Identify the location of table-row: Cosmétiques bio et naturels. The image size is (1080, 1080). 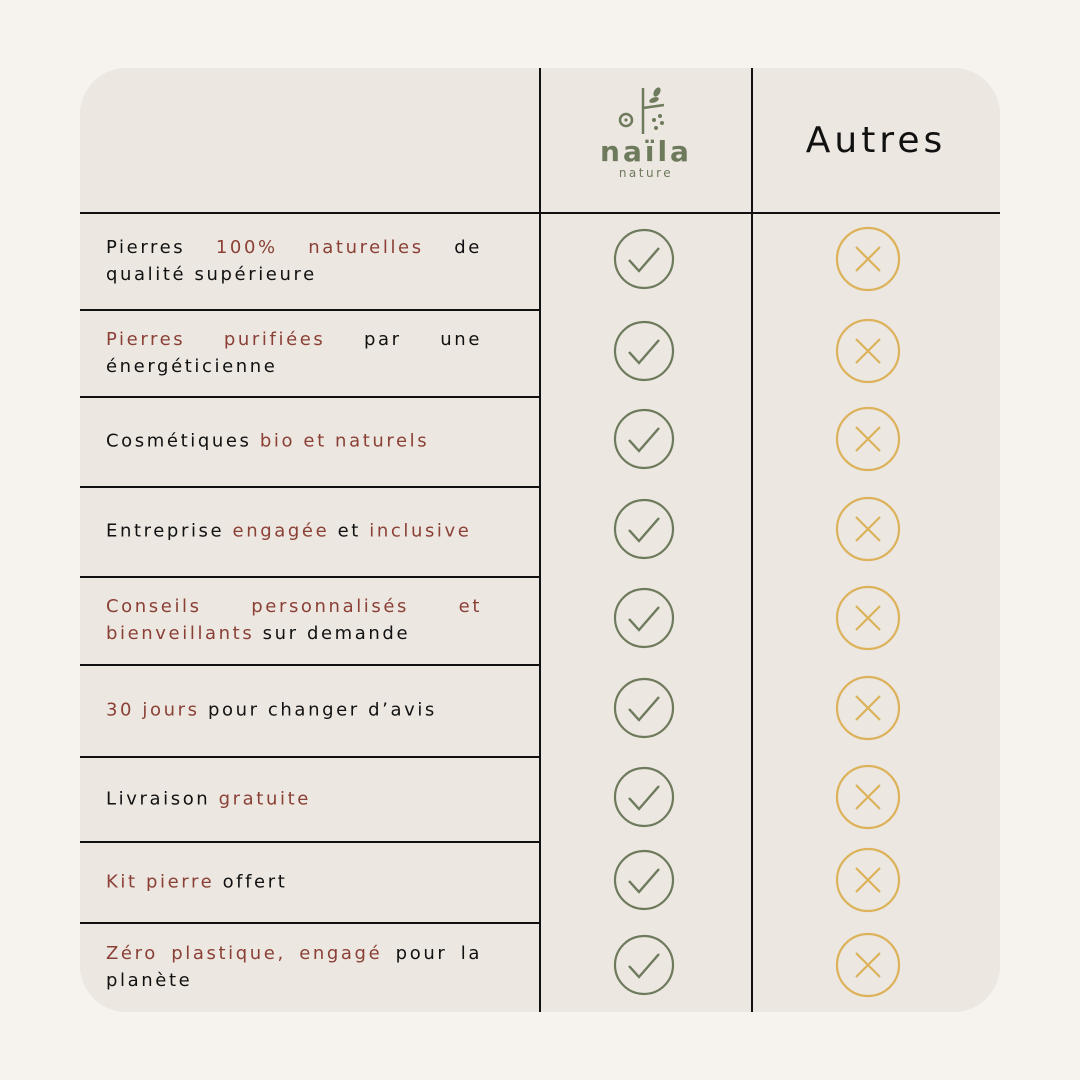
(540, 441).